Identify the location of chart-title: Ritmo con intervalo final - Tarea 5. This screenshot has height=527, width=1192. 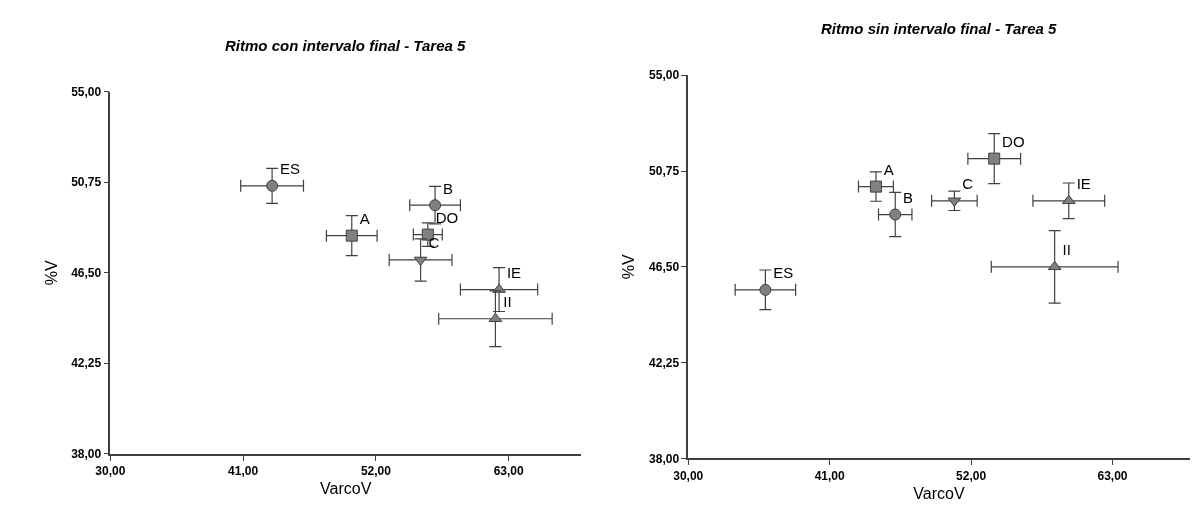
(345, 45).